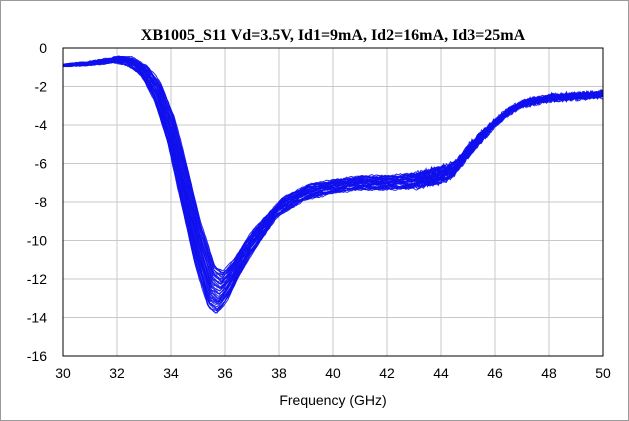 Image resolution: width=629 pixels, height=421 pixels. What do you see at coordinates (41, 164) in the screenshot?
I see `y-tick-label: -6` at bounding box center [41, 164].